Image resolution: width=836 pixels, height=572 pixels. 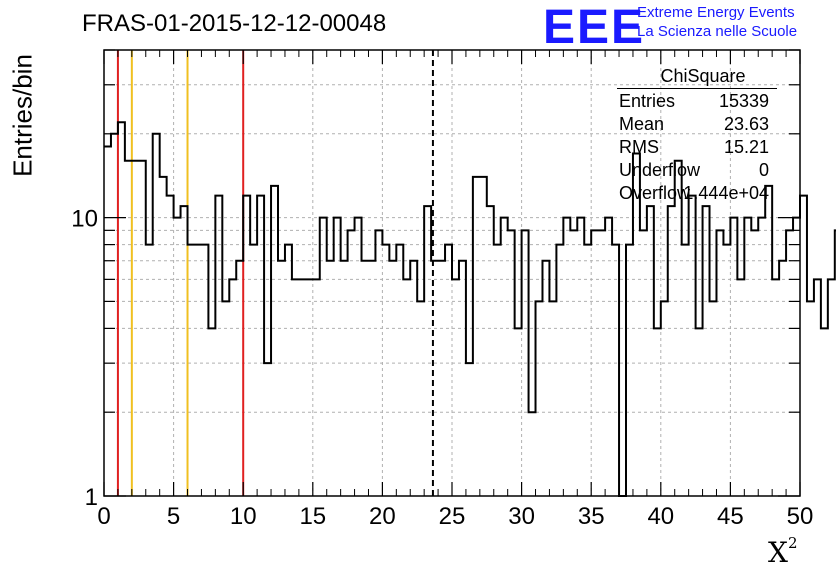 What do you see at coordinates (693, 146) in the screenshot?
I see `stats-row-rms: RMS 15.21` at bounding box center [693, 146].